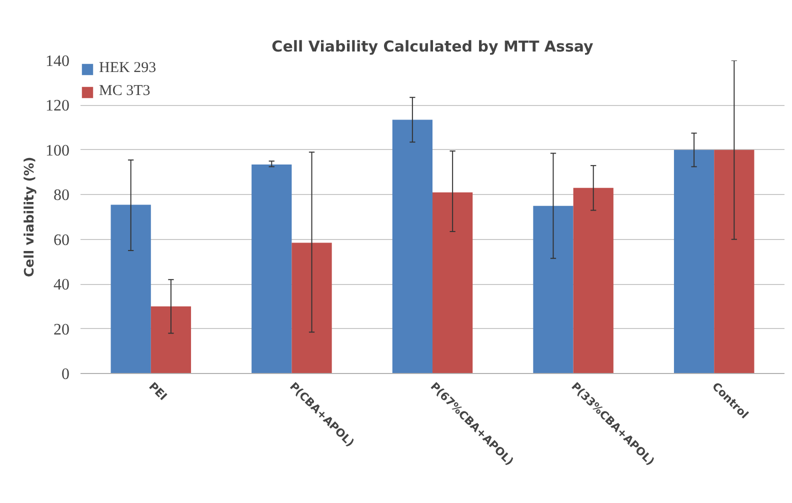 Image resolution: width=792 pixels, height=503 pixels. I want to click on chart-title: Cell Viability Calculated by MTT Assay, so click(433, 47).